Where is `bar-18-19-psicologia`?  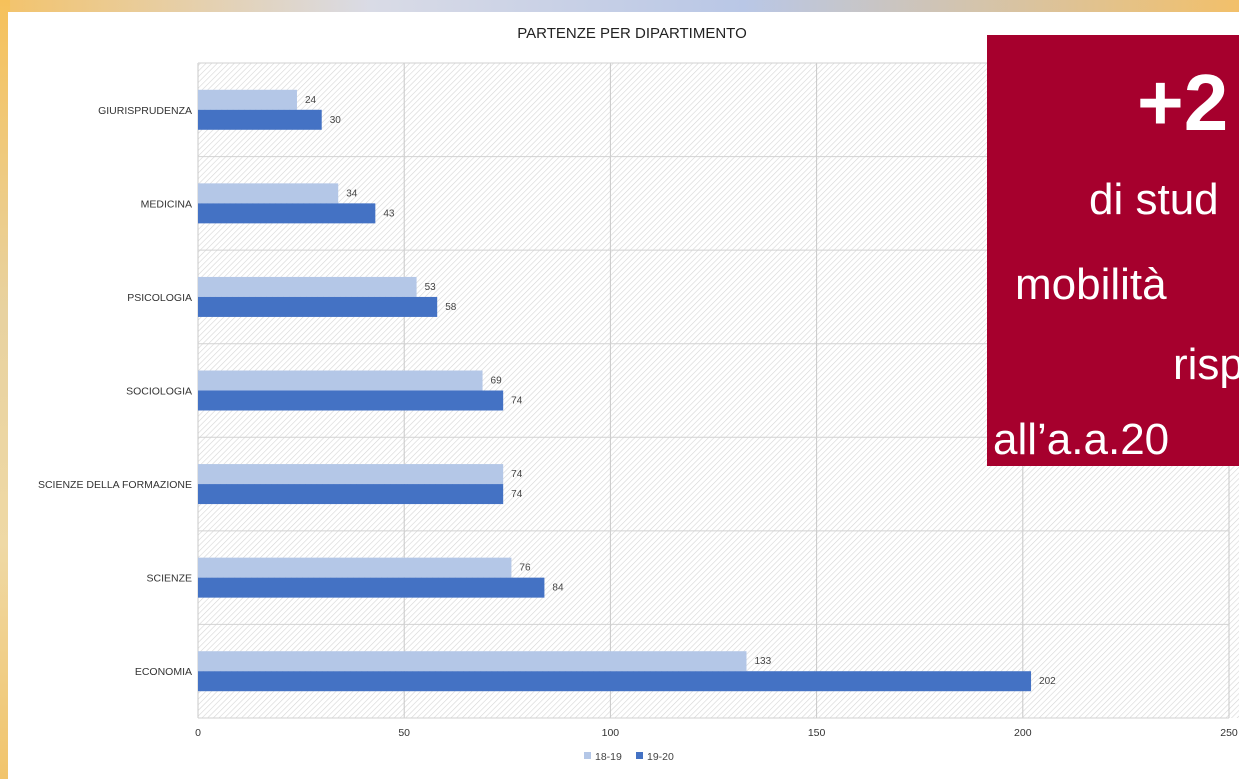 bar-18-19-psicologia is located at coordinates (307, 286).